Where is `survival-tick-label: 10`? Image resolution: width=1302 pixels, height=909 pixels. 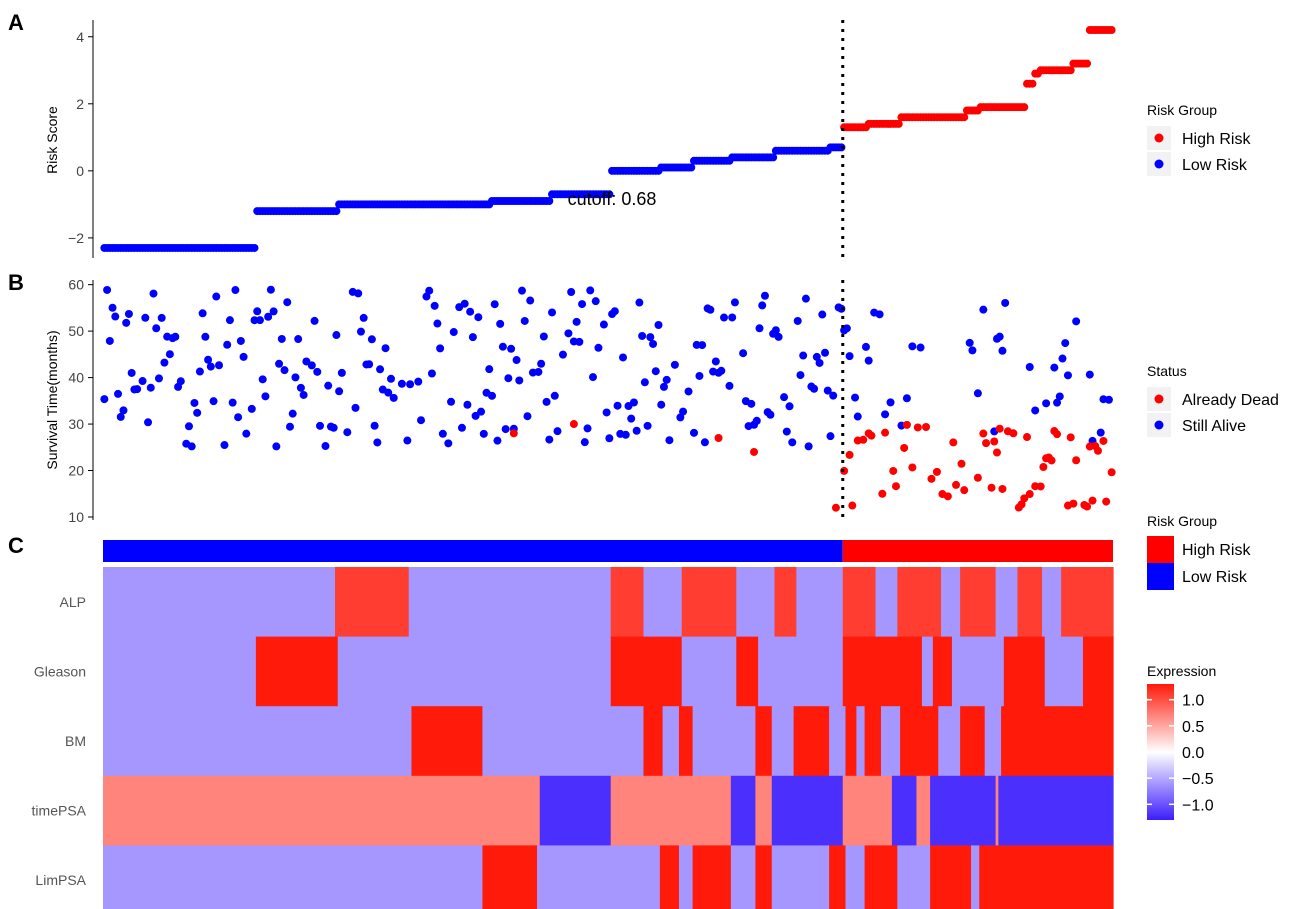
survival-tick-label: 10 is located at coordinates (76, 517).